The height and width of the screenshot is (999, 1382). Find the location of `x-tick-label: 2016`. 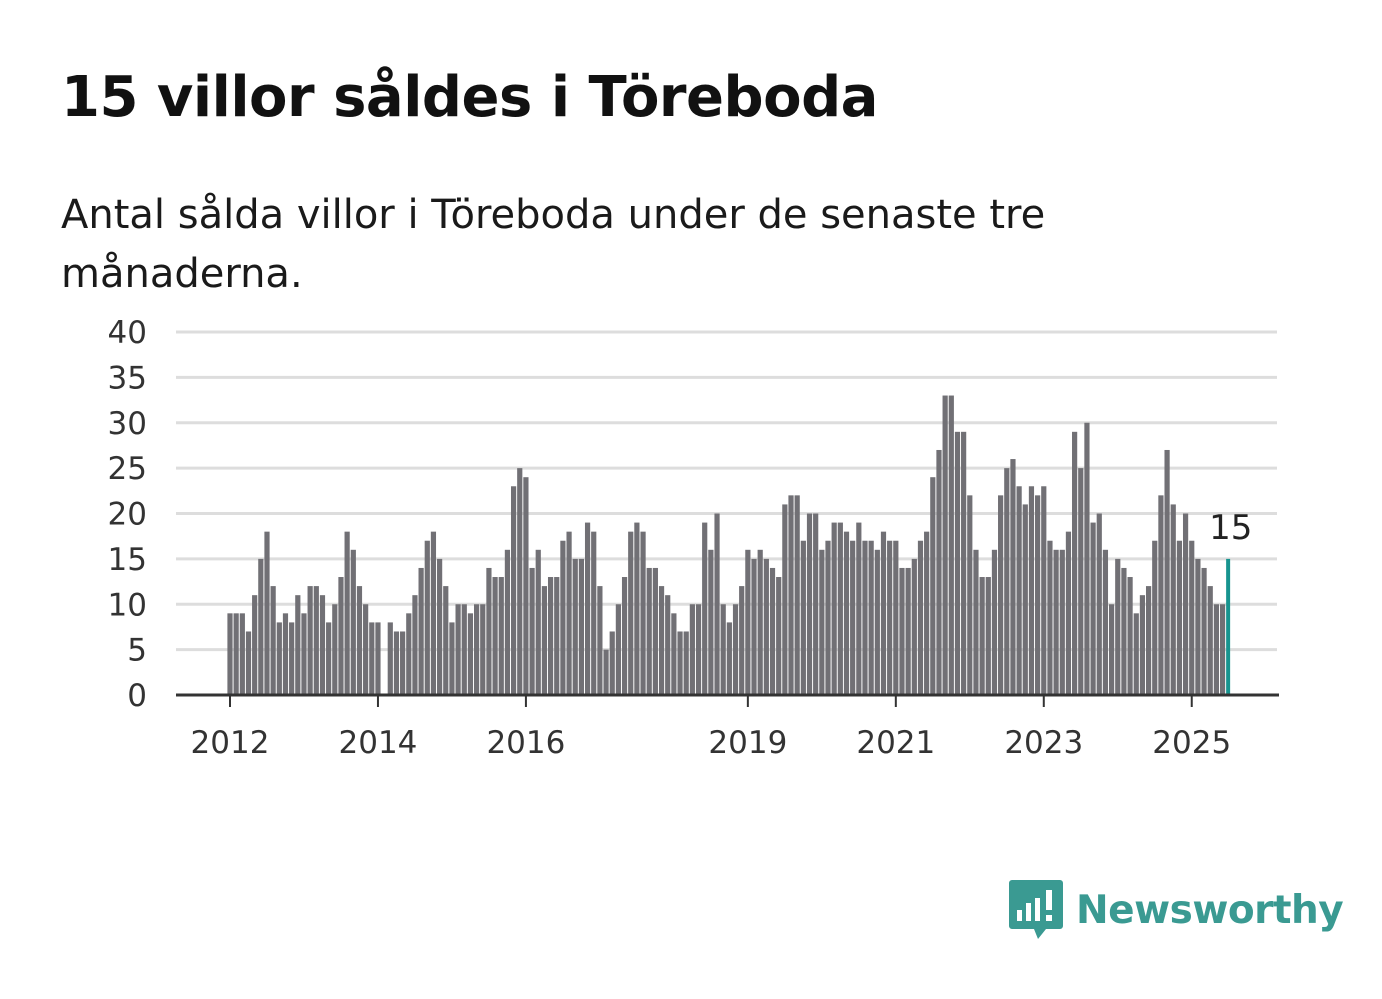

x-tick-label: 2016 is located at coordinates (525, 743).